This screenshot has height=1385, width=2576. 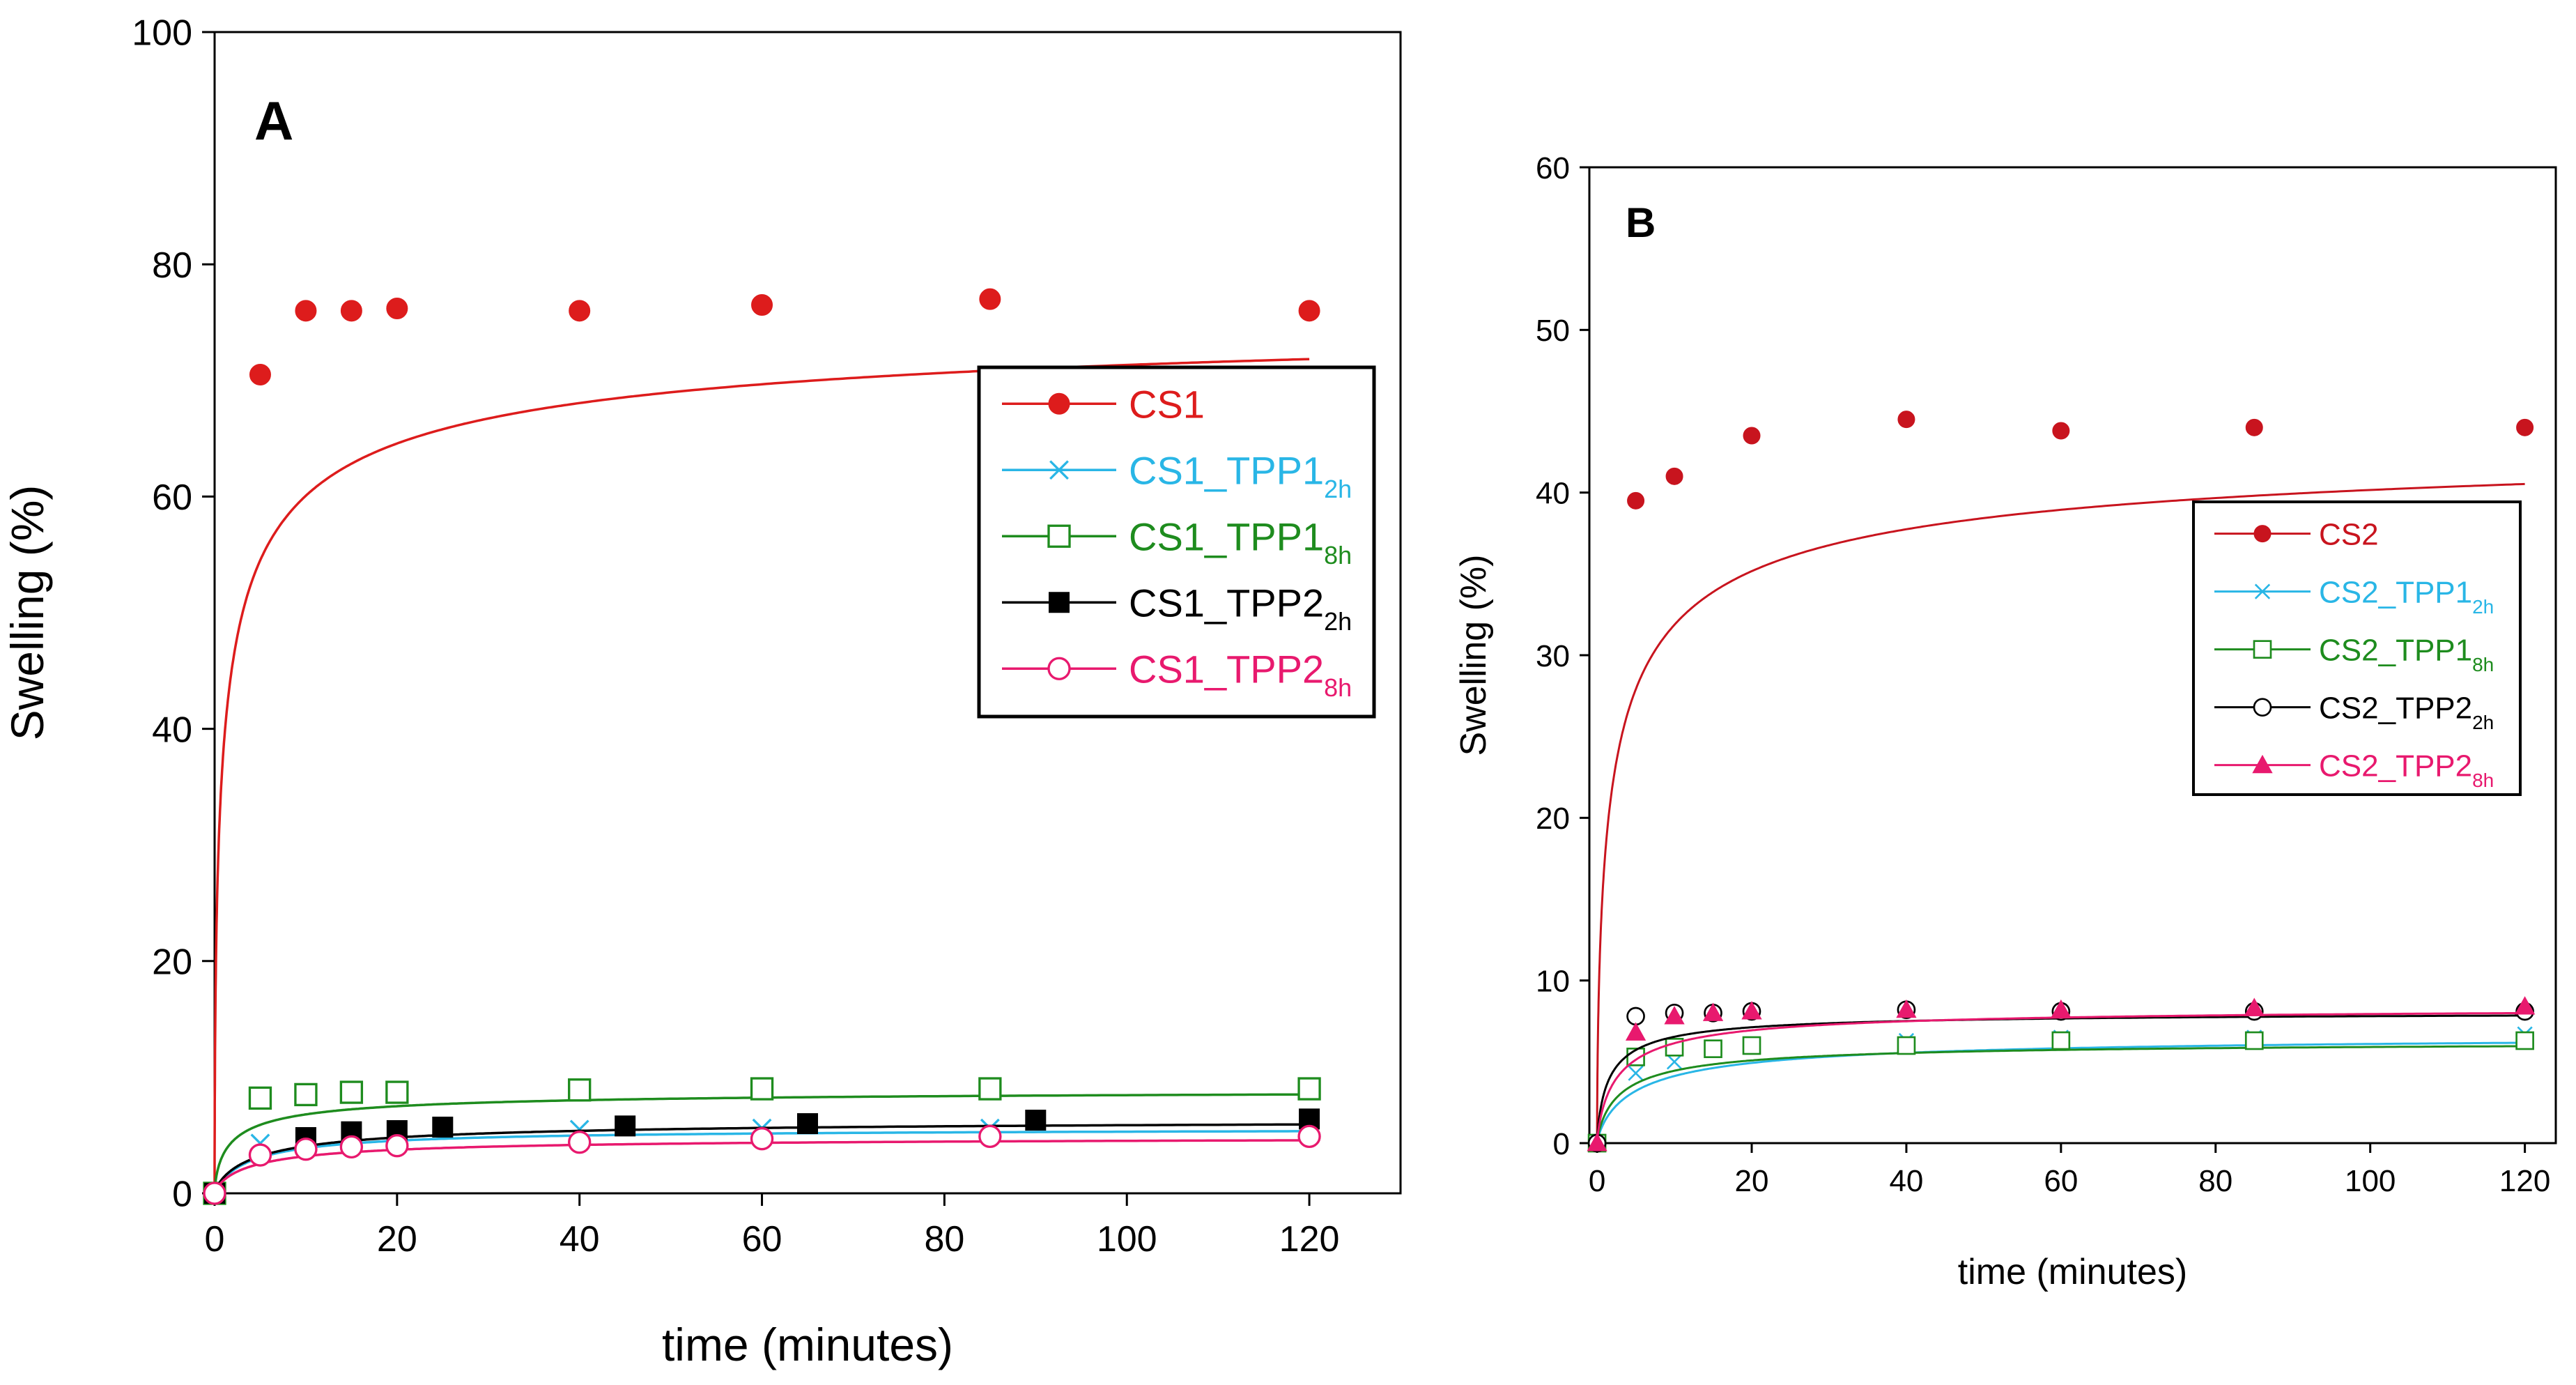 I want to click on series-cs2-tpp2-2h, so click(x=2060, y=1076).